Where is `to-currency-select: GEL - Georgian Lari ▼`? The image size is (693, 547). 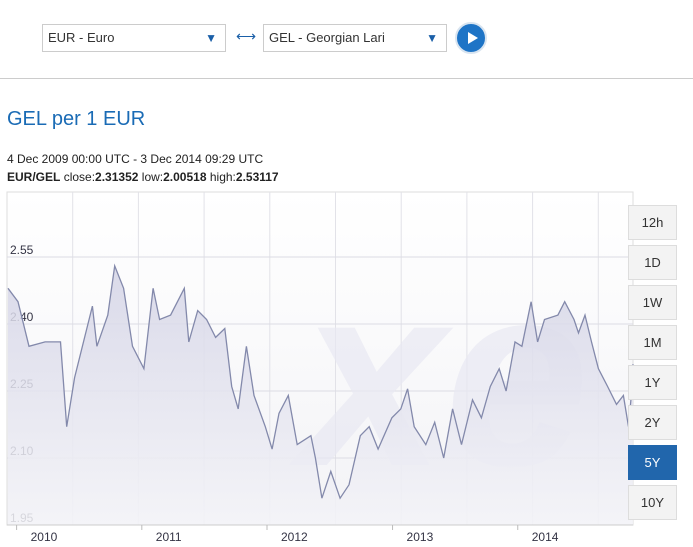
to-currency-select: GEL - Georgian Lari ▼ is located at coordinates (355, 38).